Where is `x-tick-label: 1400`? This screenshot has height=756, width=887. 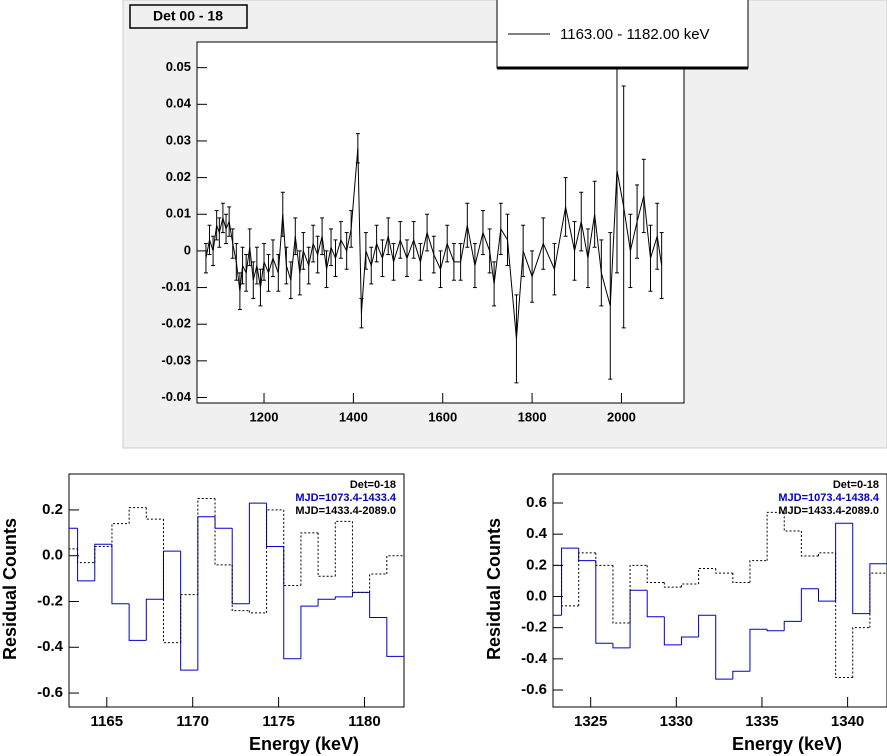
x-tick-label: 1400 is located at coordinates (353, 416).